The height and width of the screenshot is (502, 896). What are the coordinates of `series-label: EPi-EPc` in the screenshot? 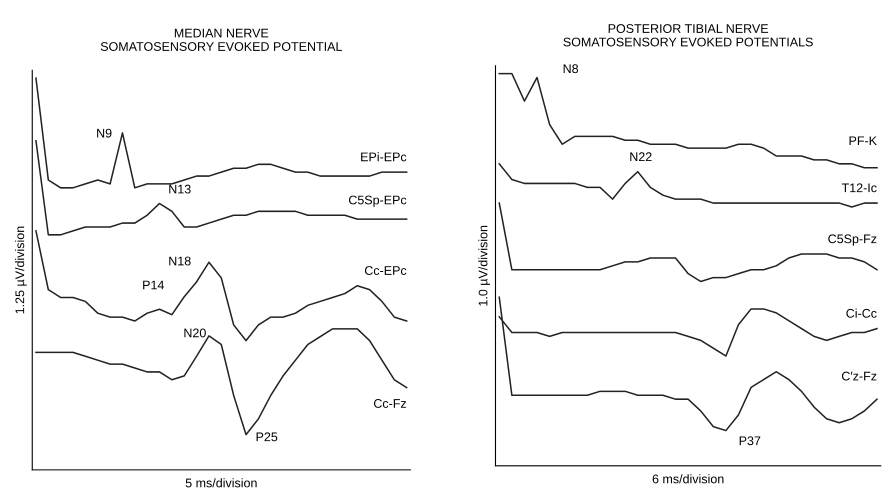 It's located at (383, 157).